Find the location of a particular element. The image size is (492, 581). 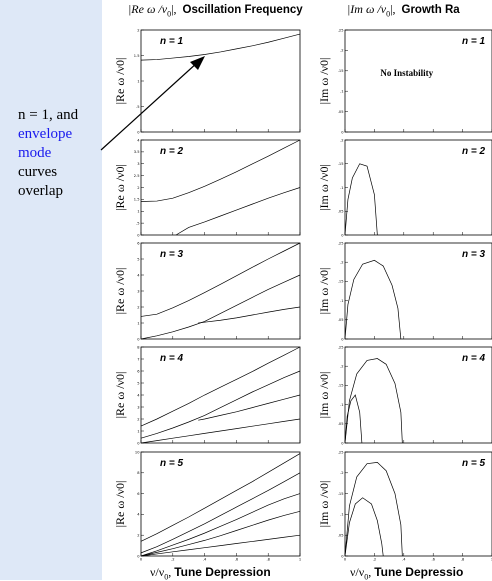

overlap-annotation: n = 1, and envelope mode curves overlap is located at coordinates (61, 153).